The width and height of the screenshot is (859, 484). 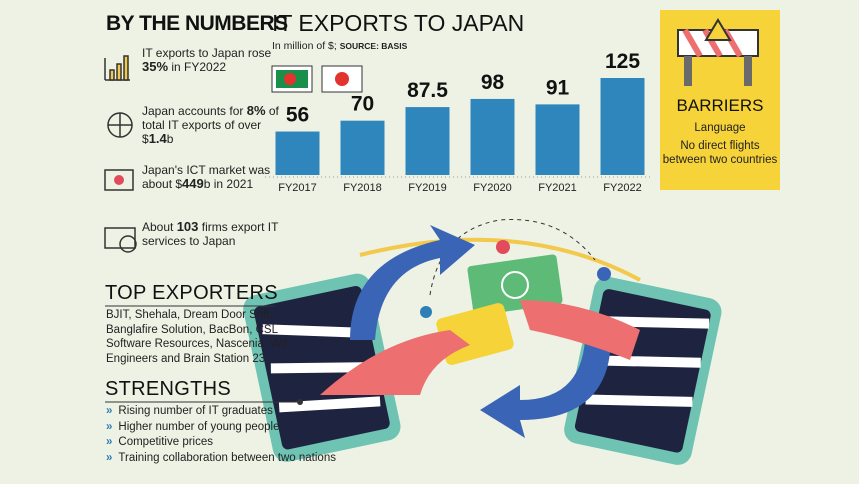 What do you see at coordinates (207, 53) in the screenshot?
I see `fact-text: IT exports to Japan rose` at bounding box center [207, 53].